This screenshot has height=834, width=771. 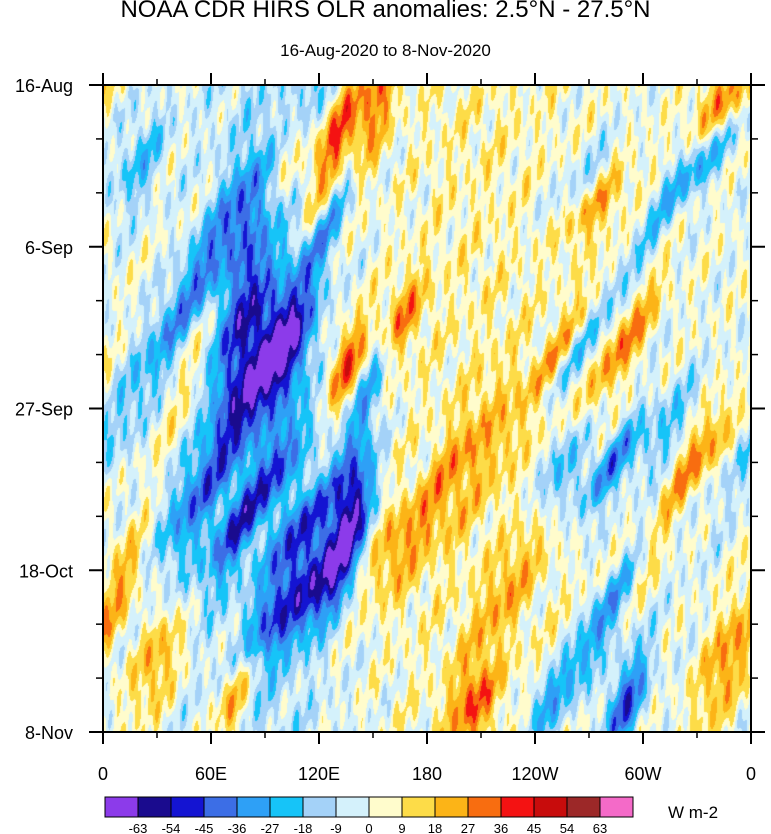 What do you see at coordinates (49, 248) in the screenshot?
I see `y-tick-label: 6-Sep` at bounding box center [49, 248].